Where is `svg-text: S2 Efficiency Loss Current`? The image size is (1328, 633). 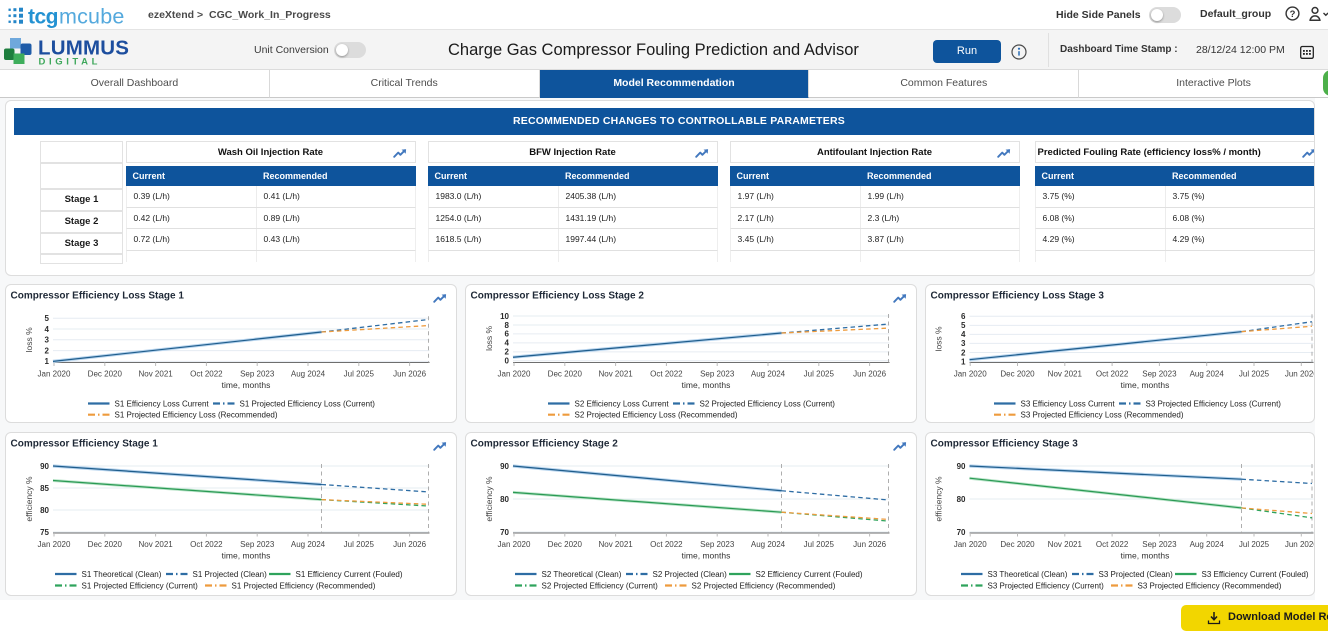 svg-text: S2 Efficiency Loss Current is located at coordinates (622, 403).